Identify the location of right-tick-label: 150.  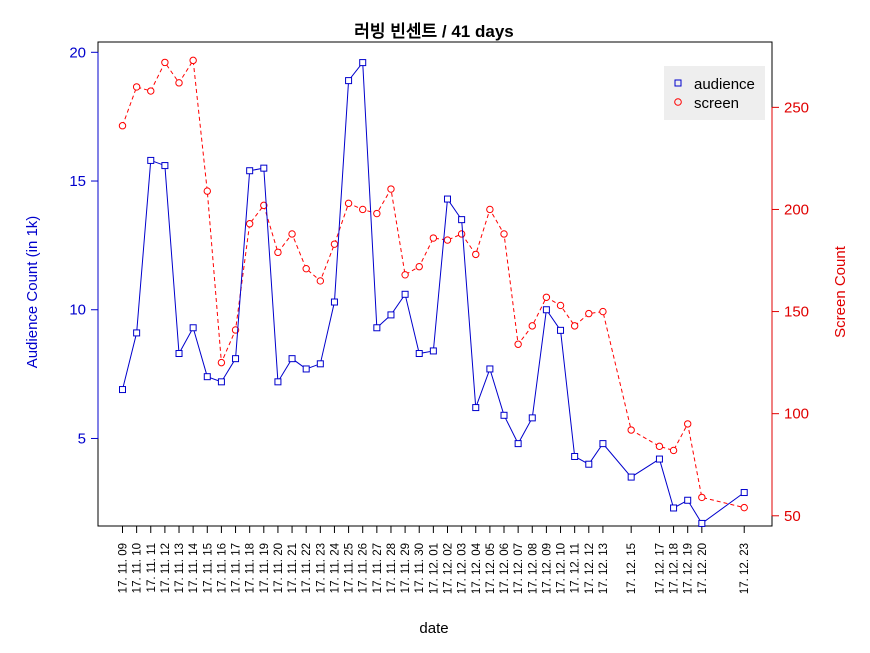
(796, 312).